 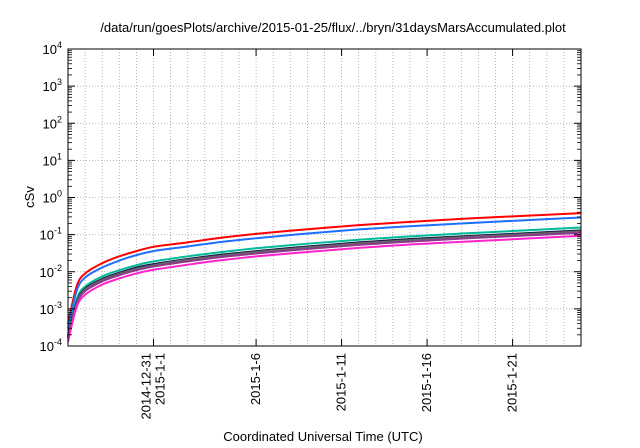 What do you see at coordinates (52, 85) in the screenshot?
I see `y-tick-label: 10³` at bounding box center [52, 85].